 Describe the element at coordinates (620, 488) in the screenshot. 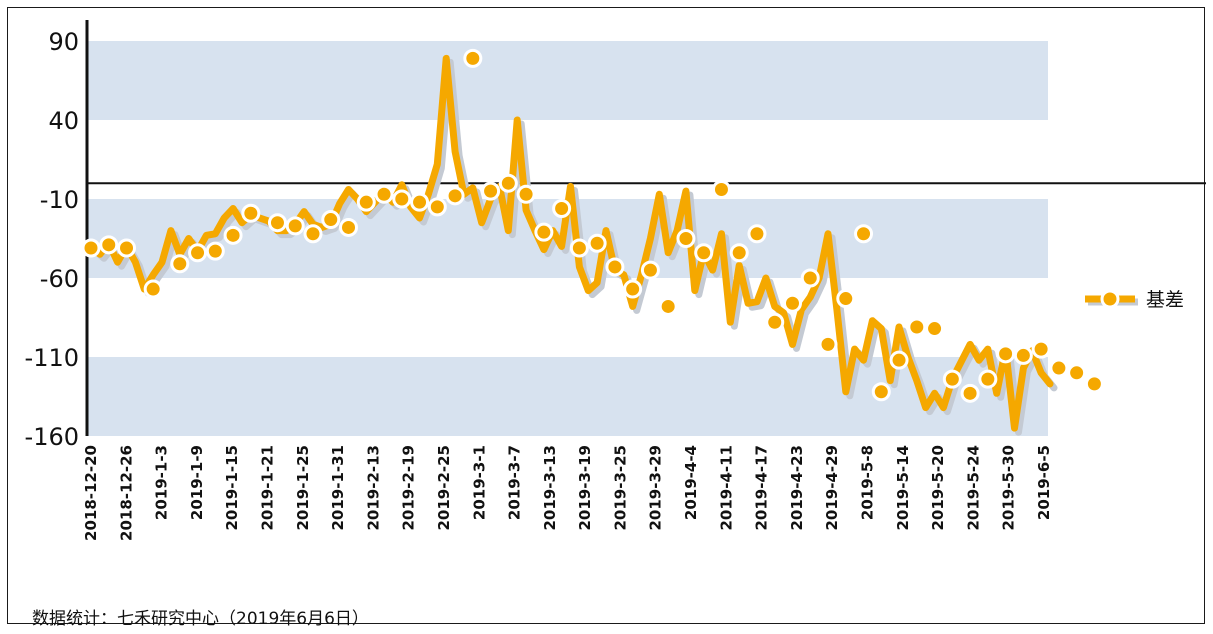

I see `x-tick-label: 2019-3-25` at that location.